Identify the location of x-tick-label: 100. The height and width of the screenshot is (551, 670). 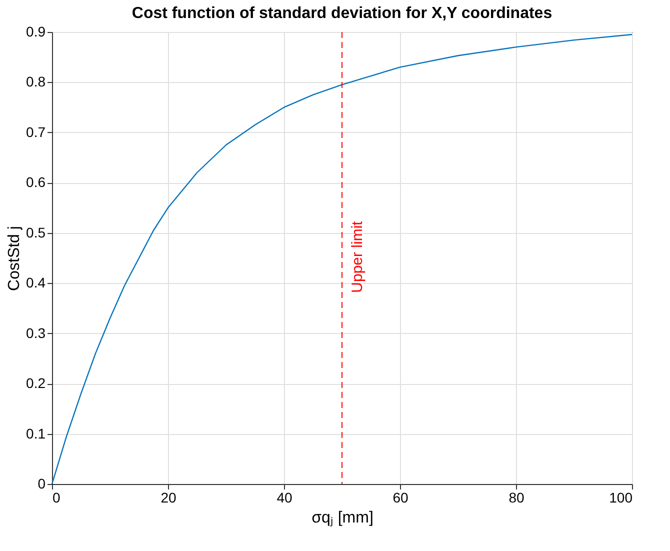
(621, 498).